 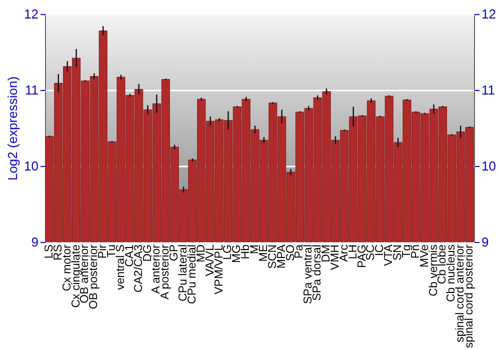 I want to click on y-tick-label: 10, so click(x=31, y=166).